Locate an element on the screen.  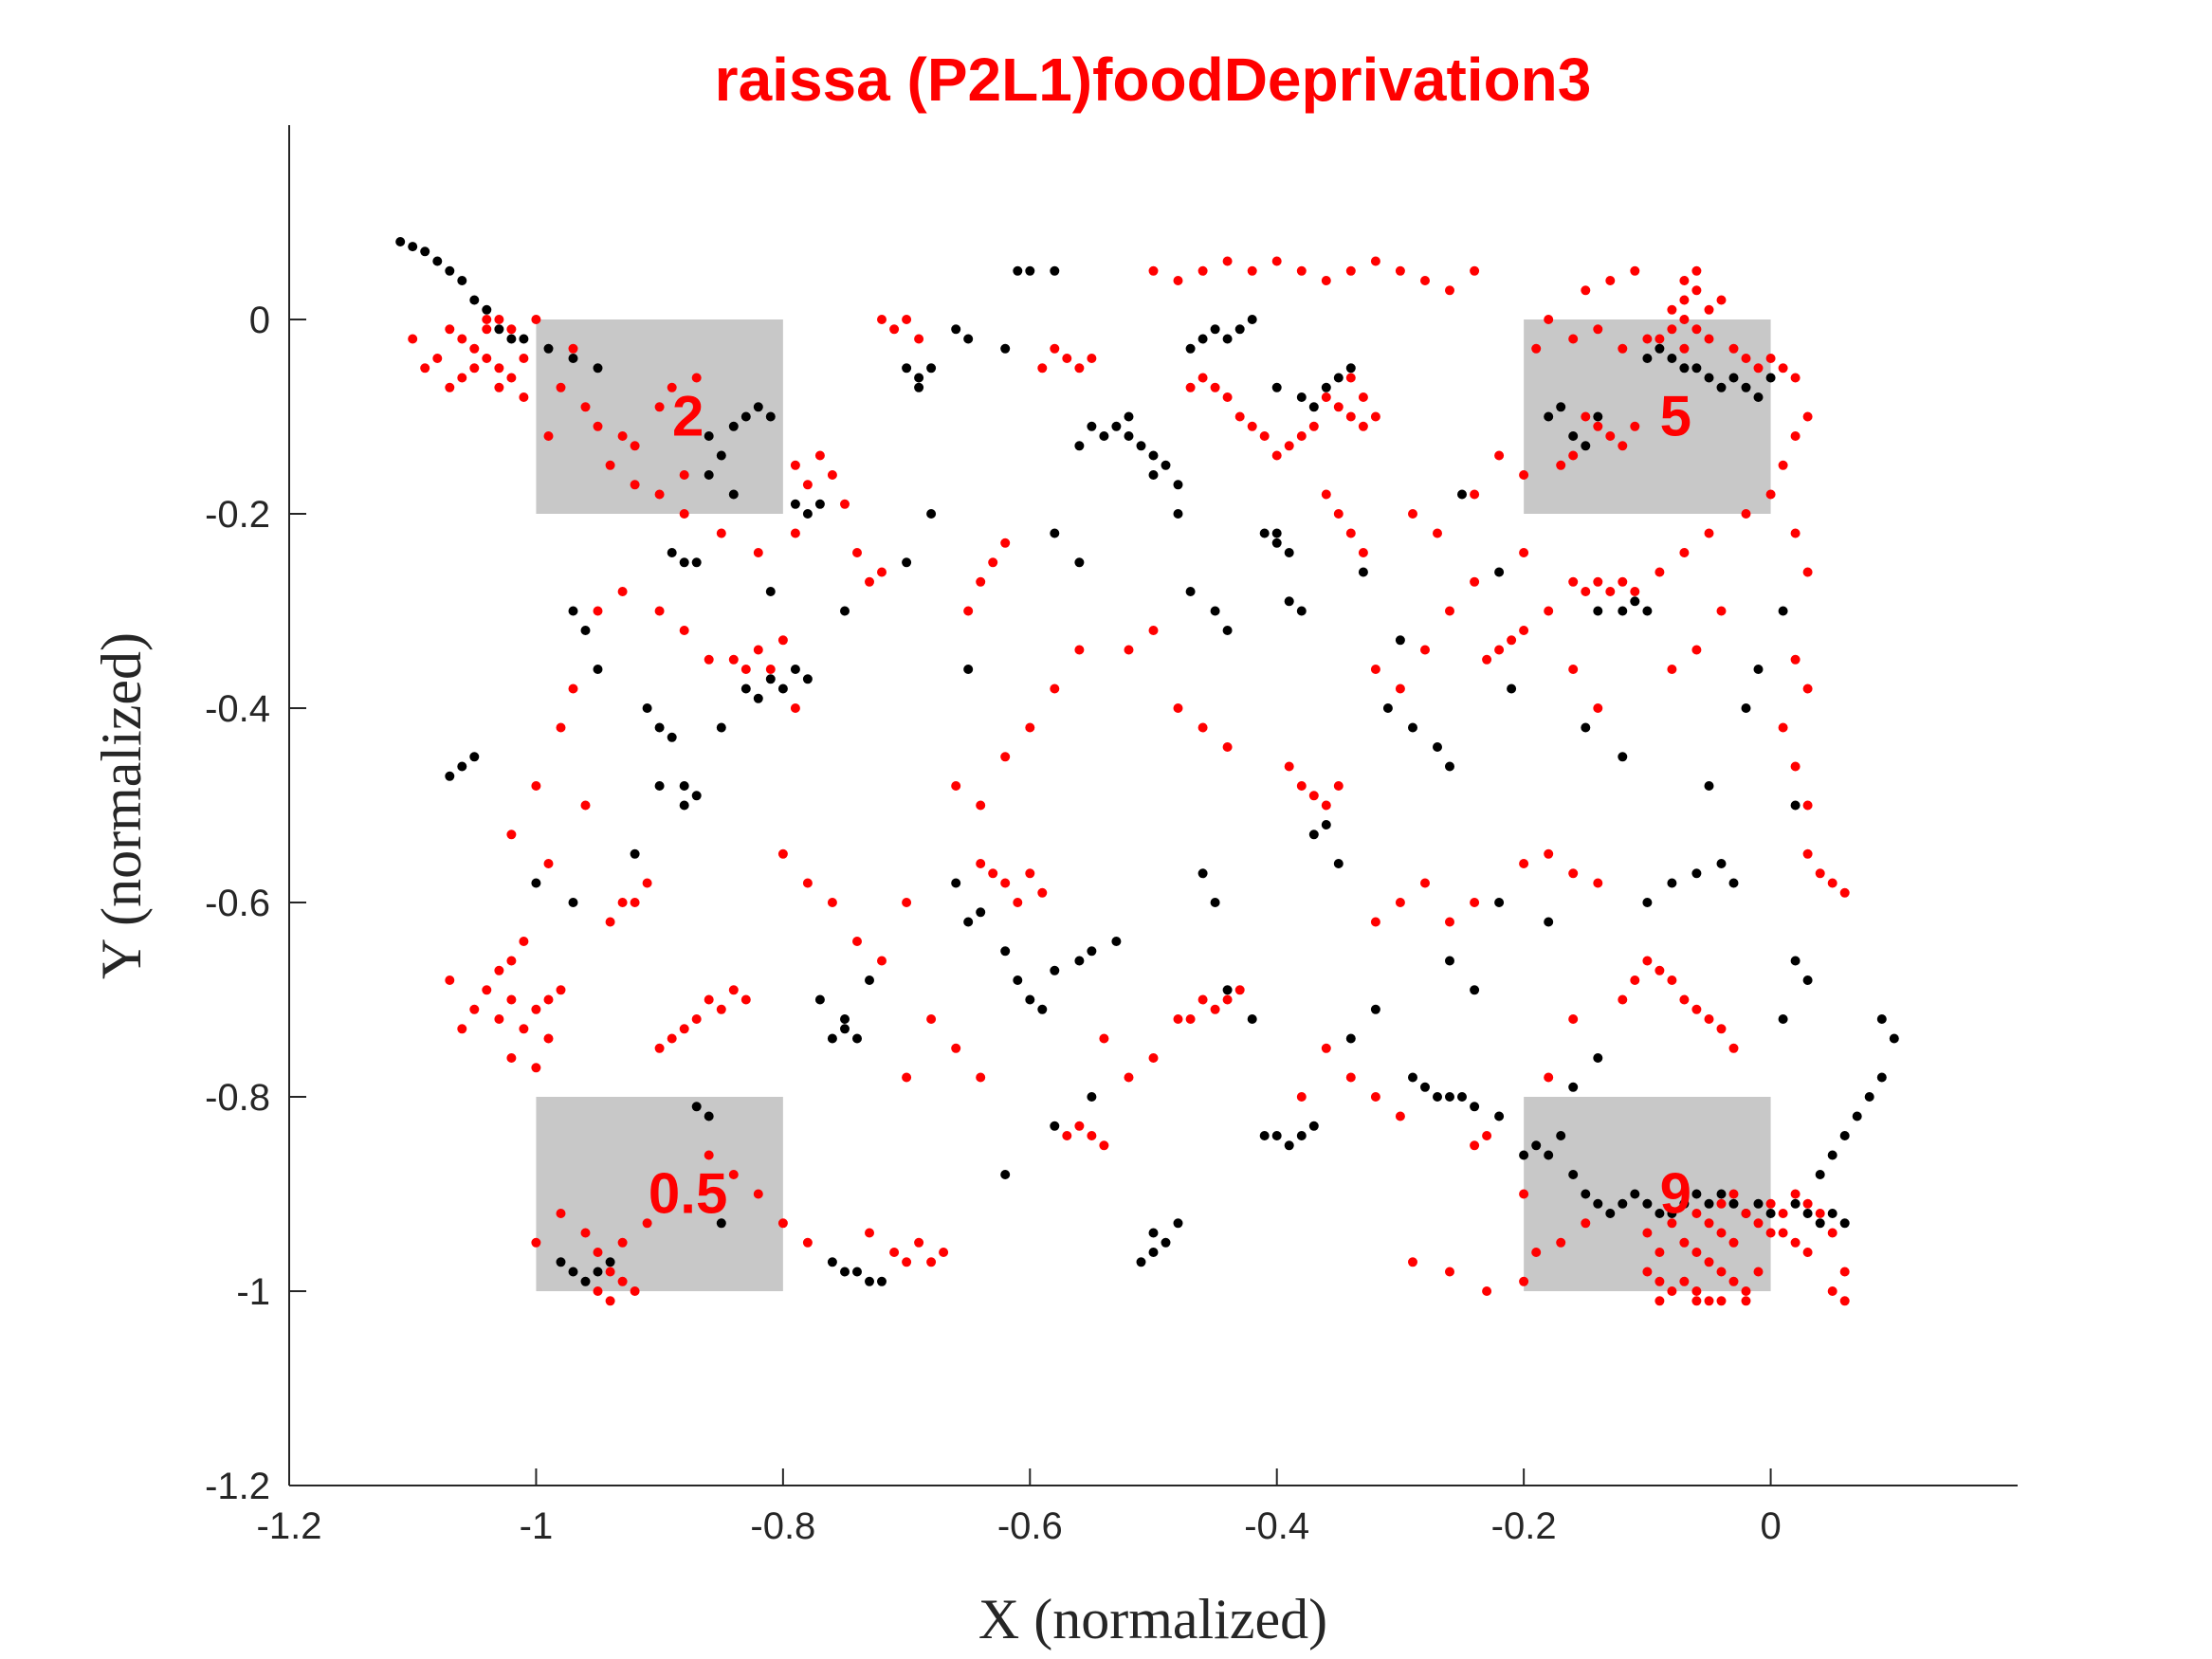
y-tick-label-0: 0 is located at coordinates (259, 320).